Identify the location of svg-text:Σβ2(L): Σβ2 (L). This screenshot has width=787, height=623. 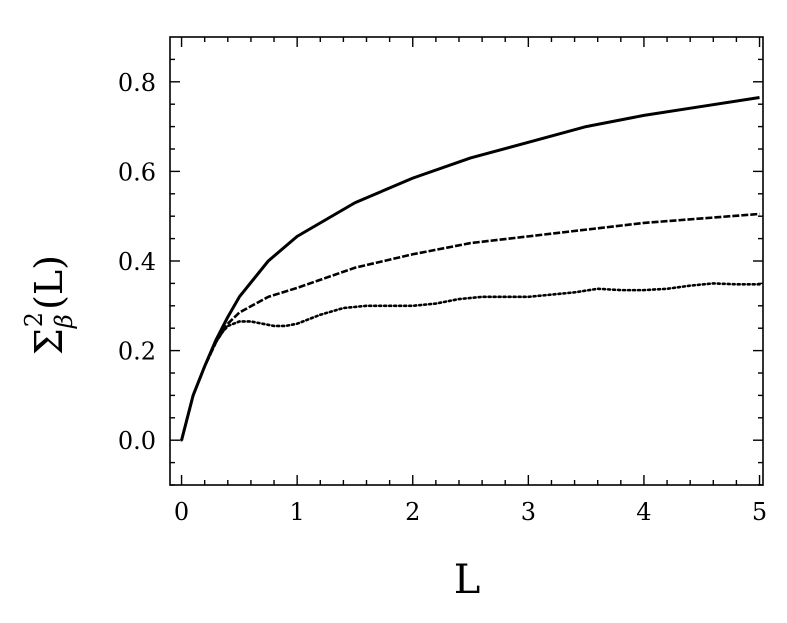
(49, 305).